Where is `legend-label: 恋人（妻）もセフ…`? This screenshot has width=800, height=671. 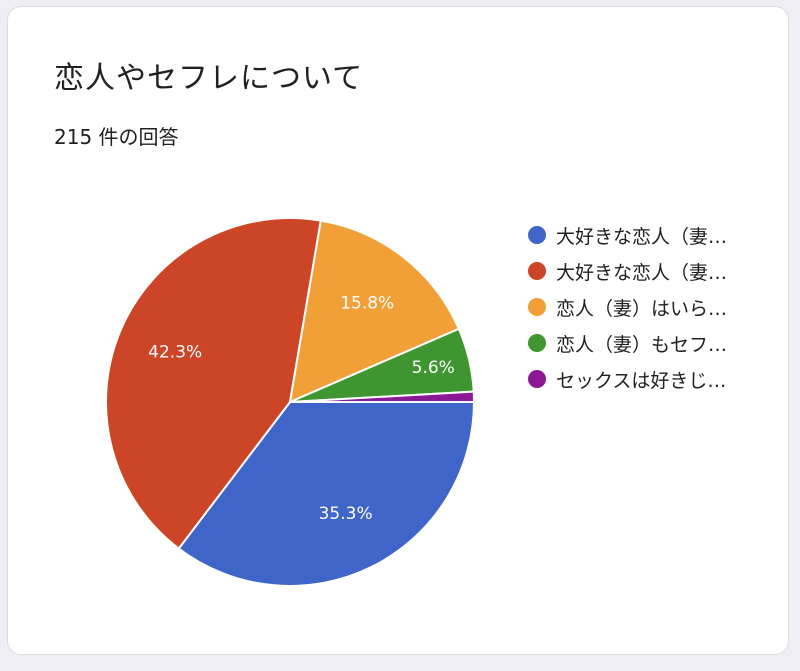 legend-label: 恋人（妻）もセフ… is located at coordinates (642, 344).